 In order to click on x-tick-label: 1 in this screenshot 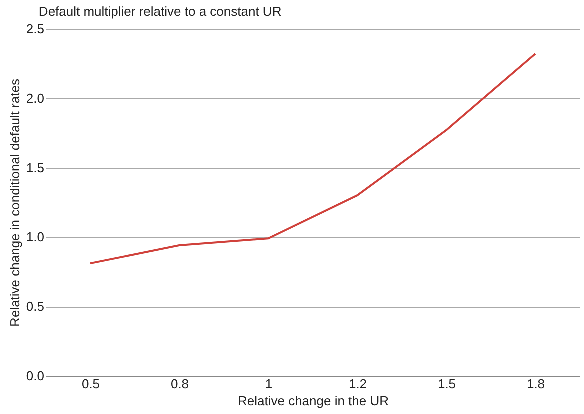, I will do `click(269, 384)`.